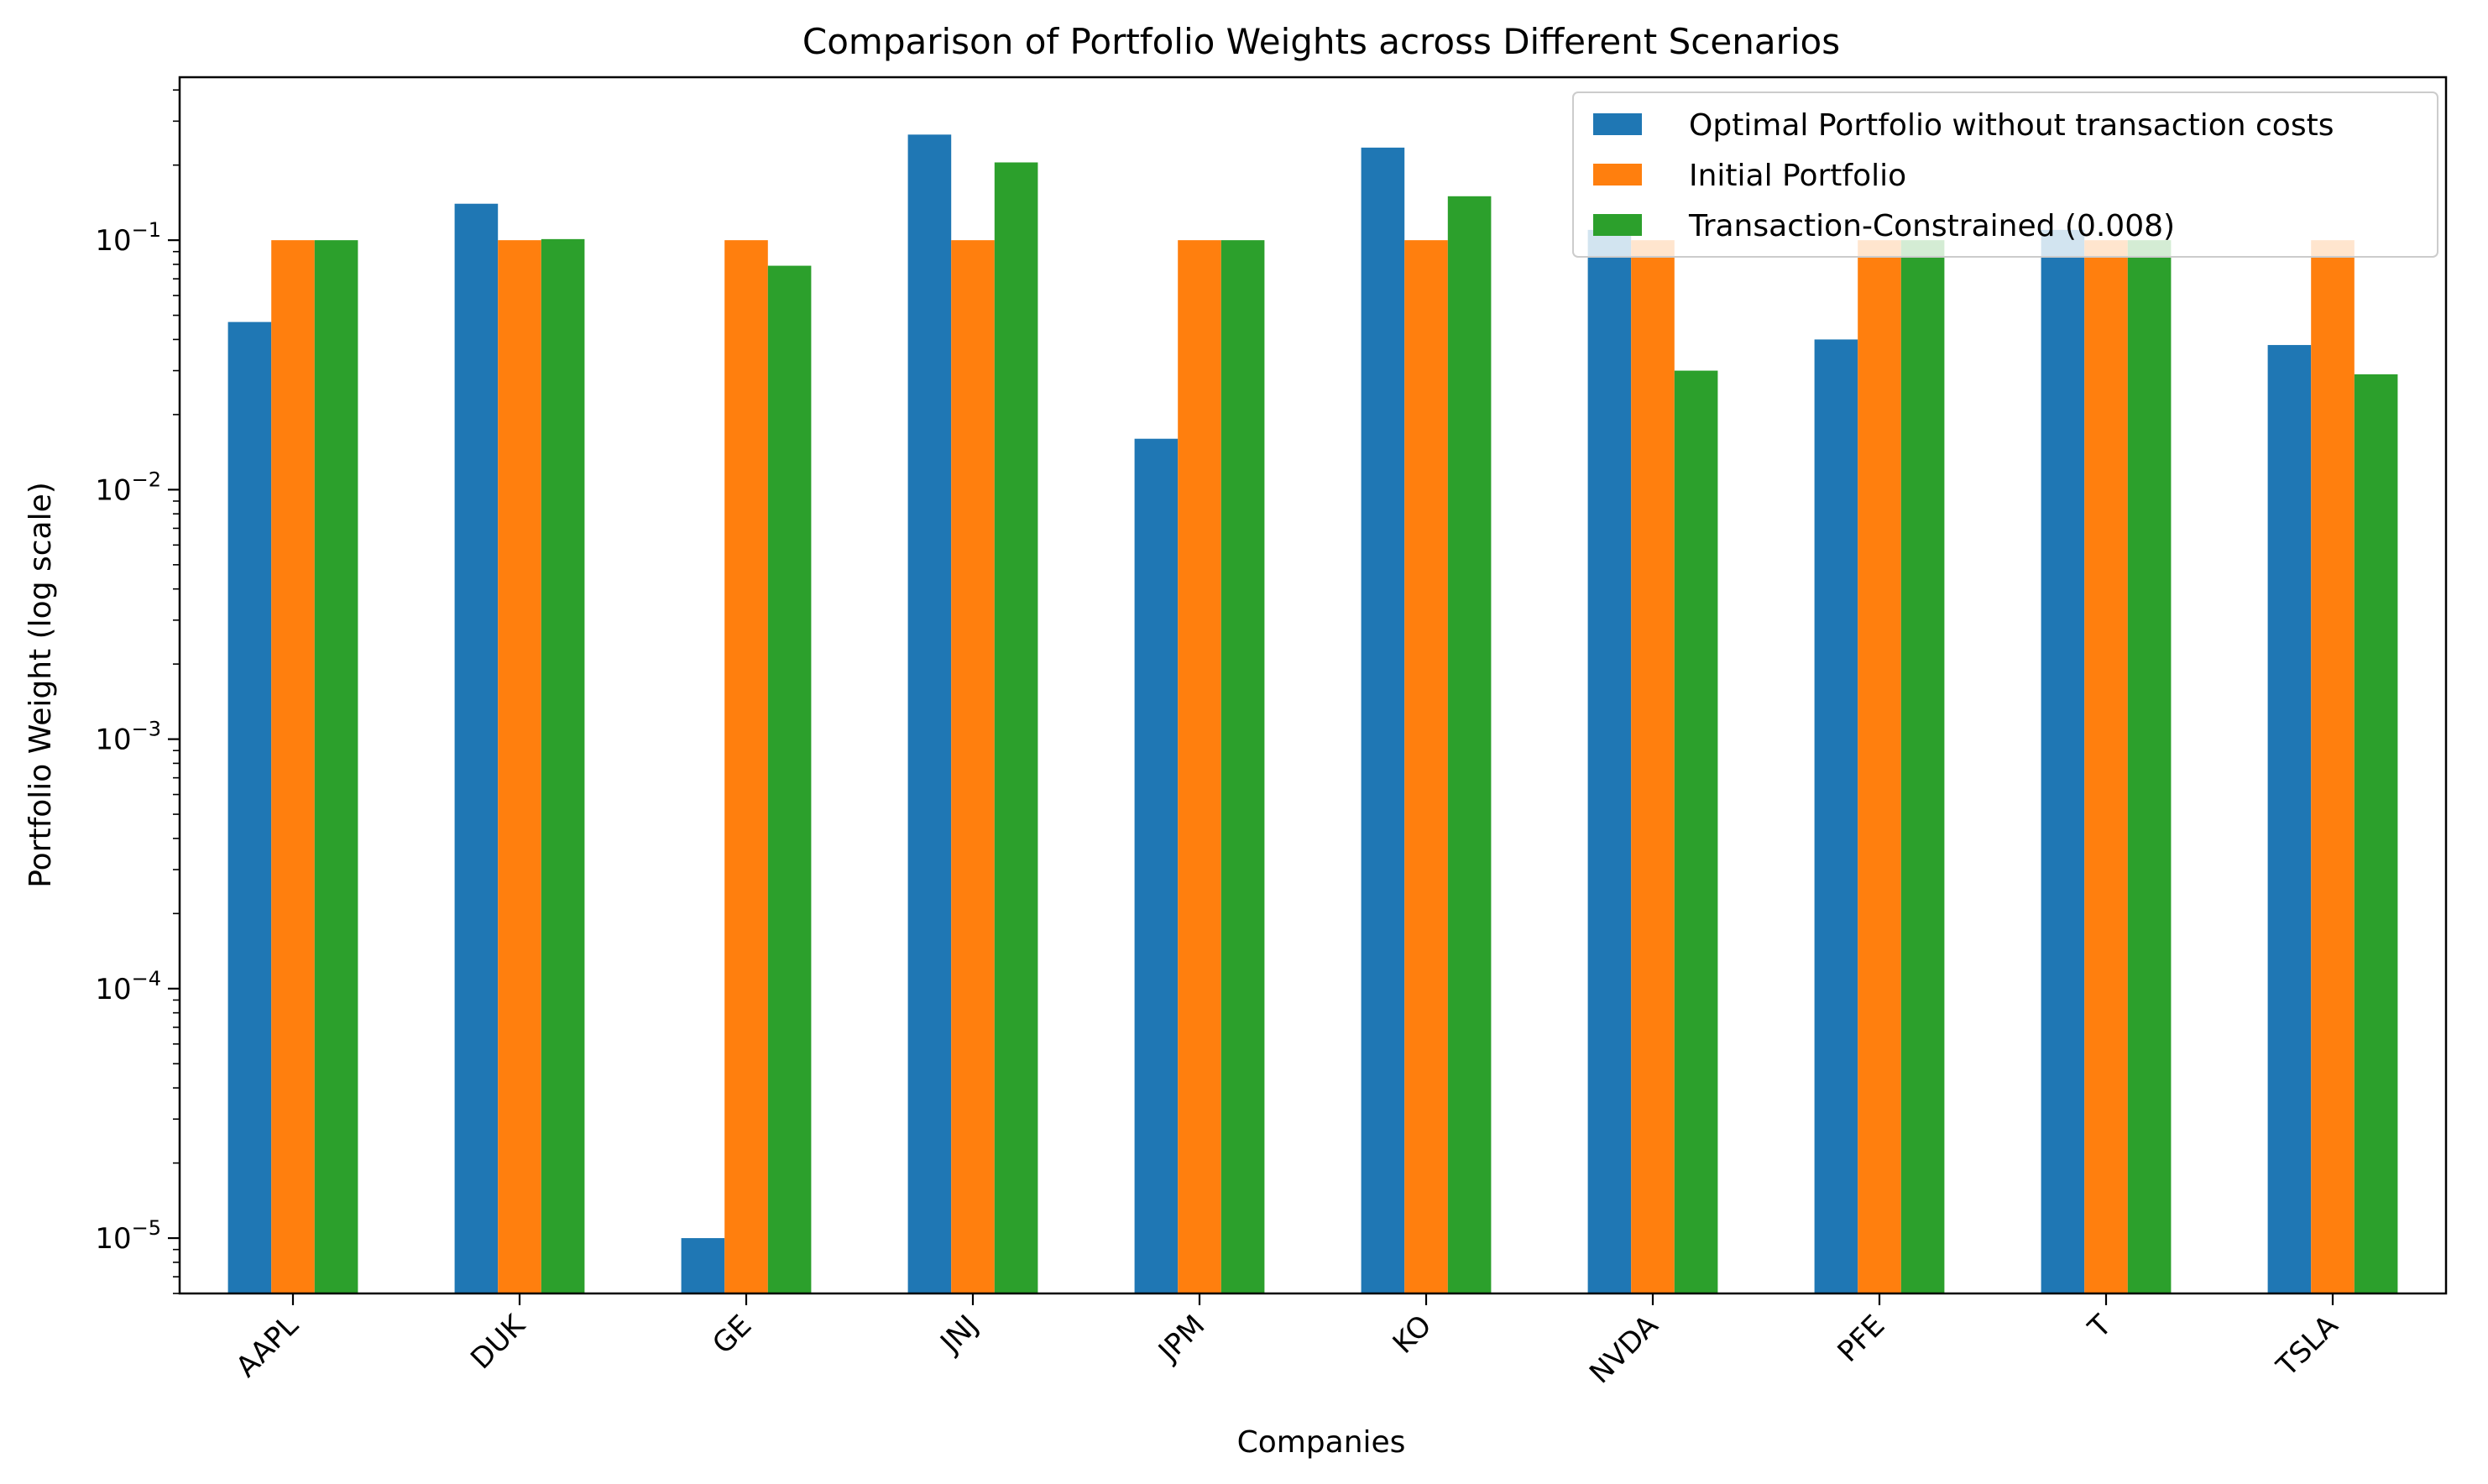  What do you see at coordinates (128, 238) in the screenshot?
I see `y-tick-label: 10⁻¹` at bounding box center [128, 238].